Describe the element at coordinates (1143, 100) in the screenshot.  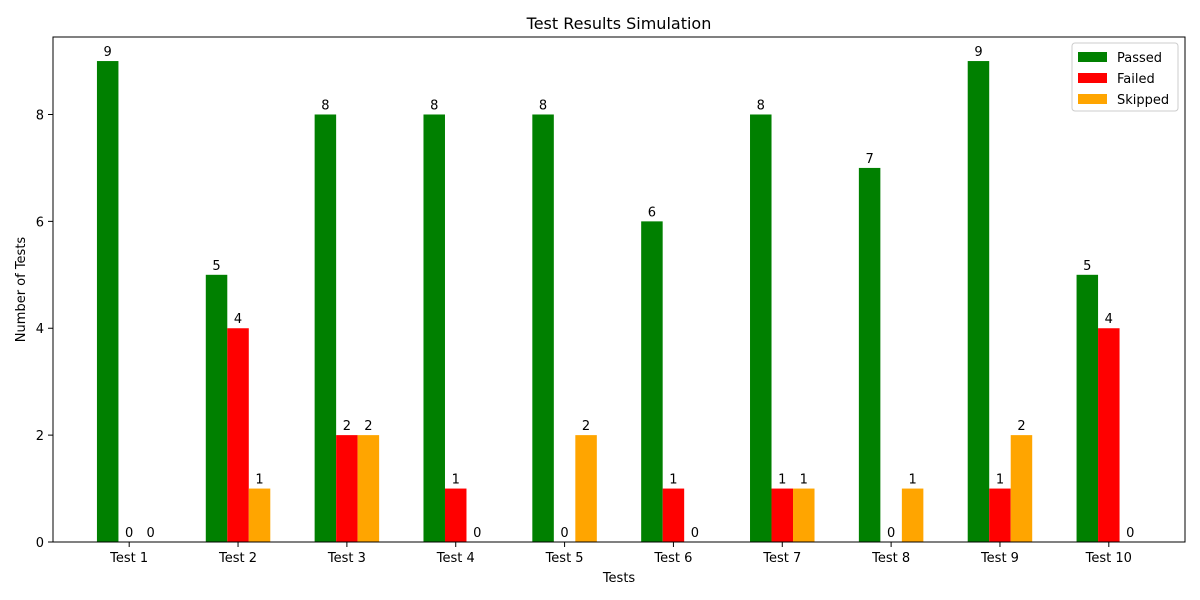
I see `legend-label-skipped: Skipped` at that location.